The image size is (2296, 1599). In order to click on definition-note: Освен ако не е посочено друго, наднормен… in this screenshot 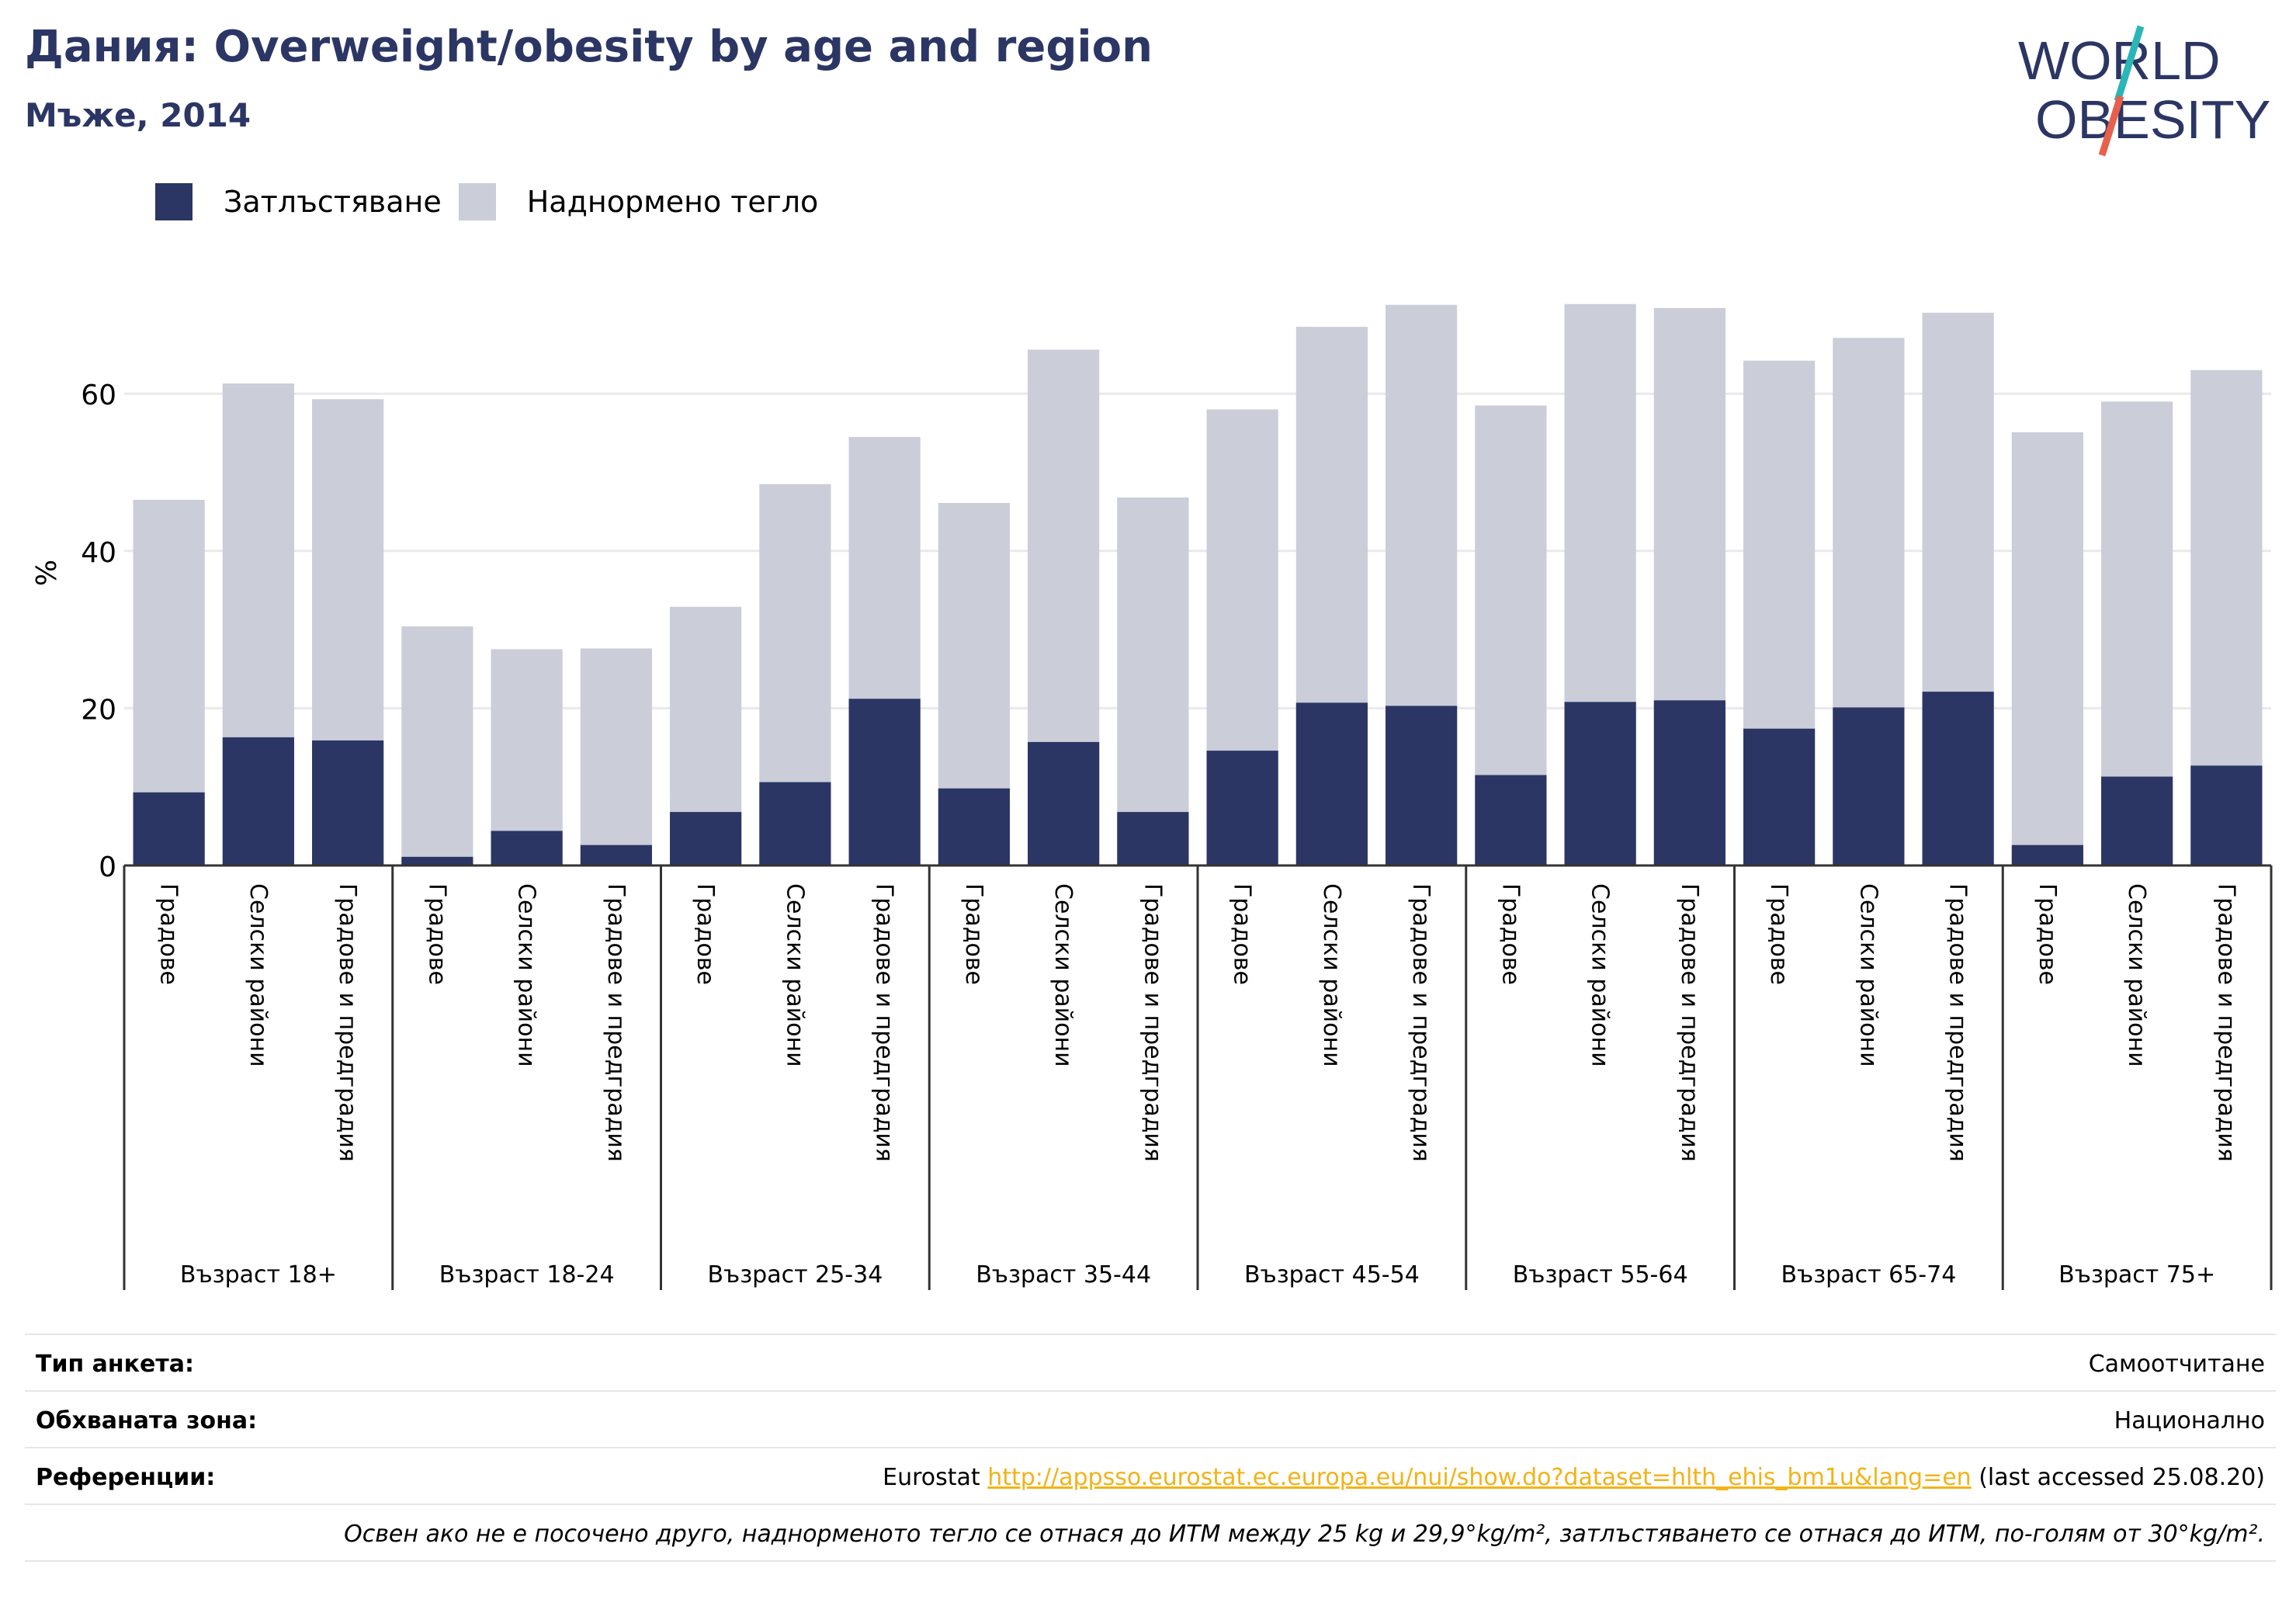, I will do `click(1304, 1534)`.